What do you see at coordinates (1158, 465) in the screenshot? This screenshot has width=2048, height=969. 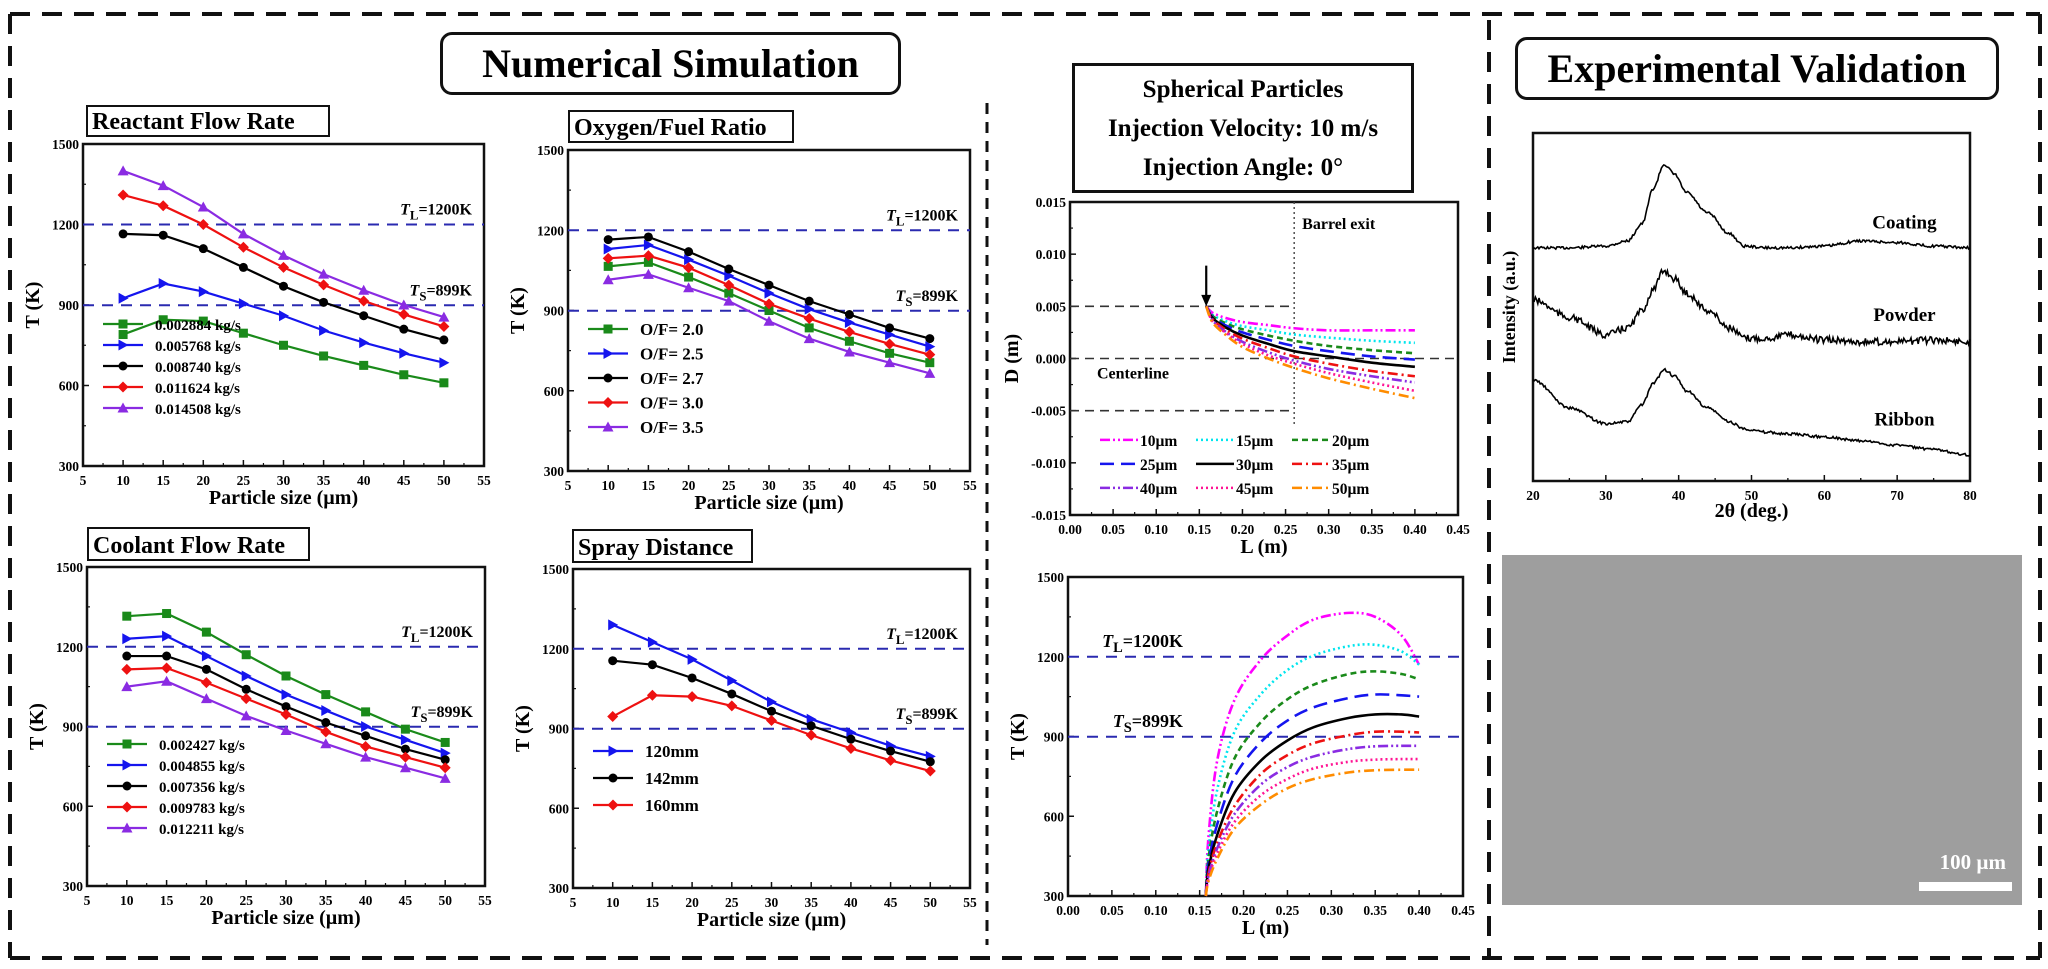 I see `legend-label: 25µm` at bounding box center [1158, 465].